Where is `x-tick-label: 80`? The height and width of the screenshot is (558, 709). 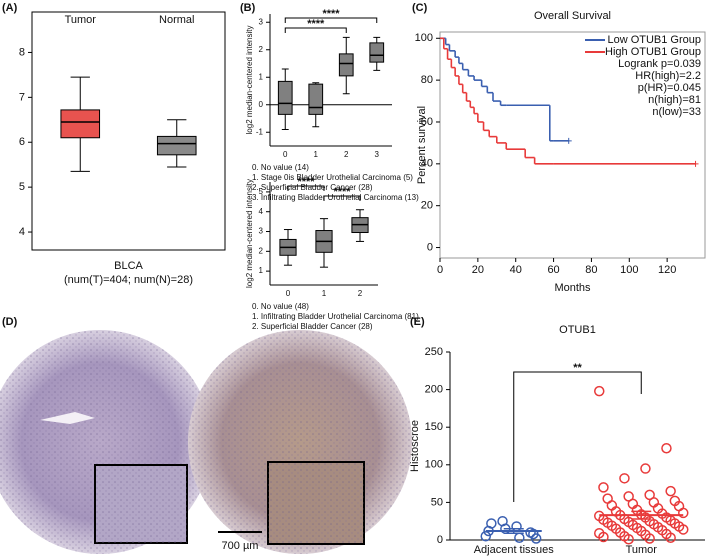
x-tick-label: 80 is located at coordinates (591, 270).